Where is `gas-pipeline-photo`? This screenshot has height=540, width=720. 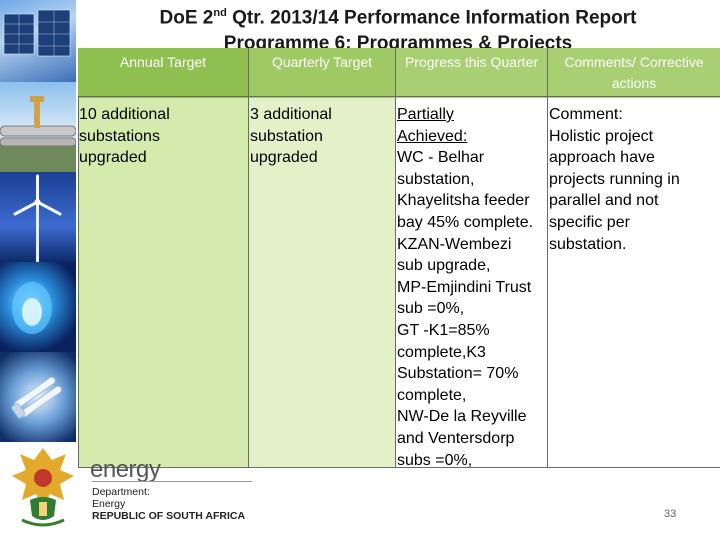 gas-pipeline-photo is located at coordinates (38, 127).